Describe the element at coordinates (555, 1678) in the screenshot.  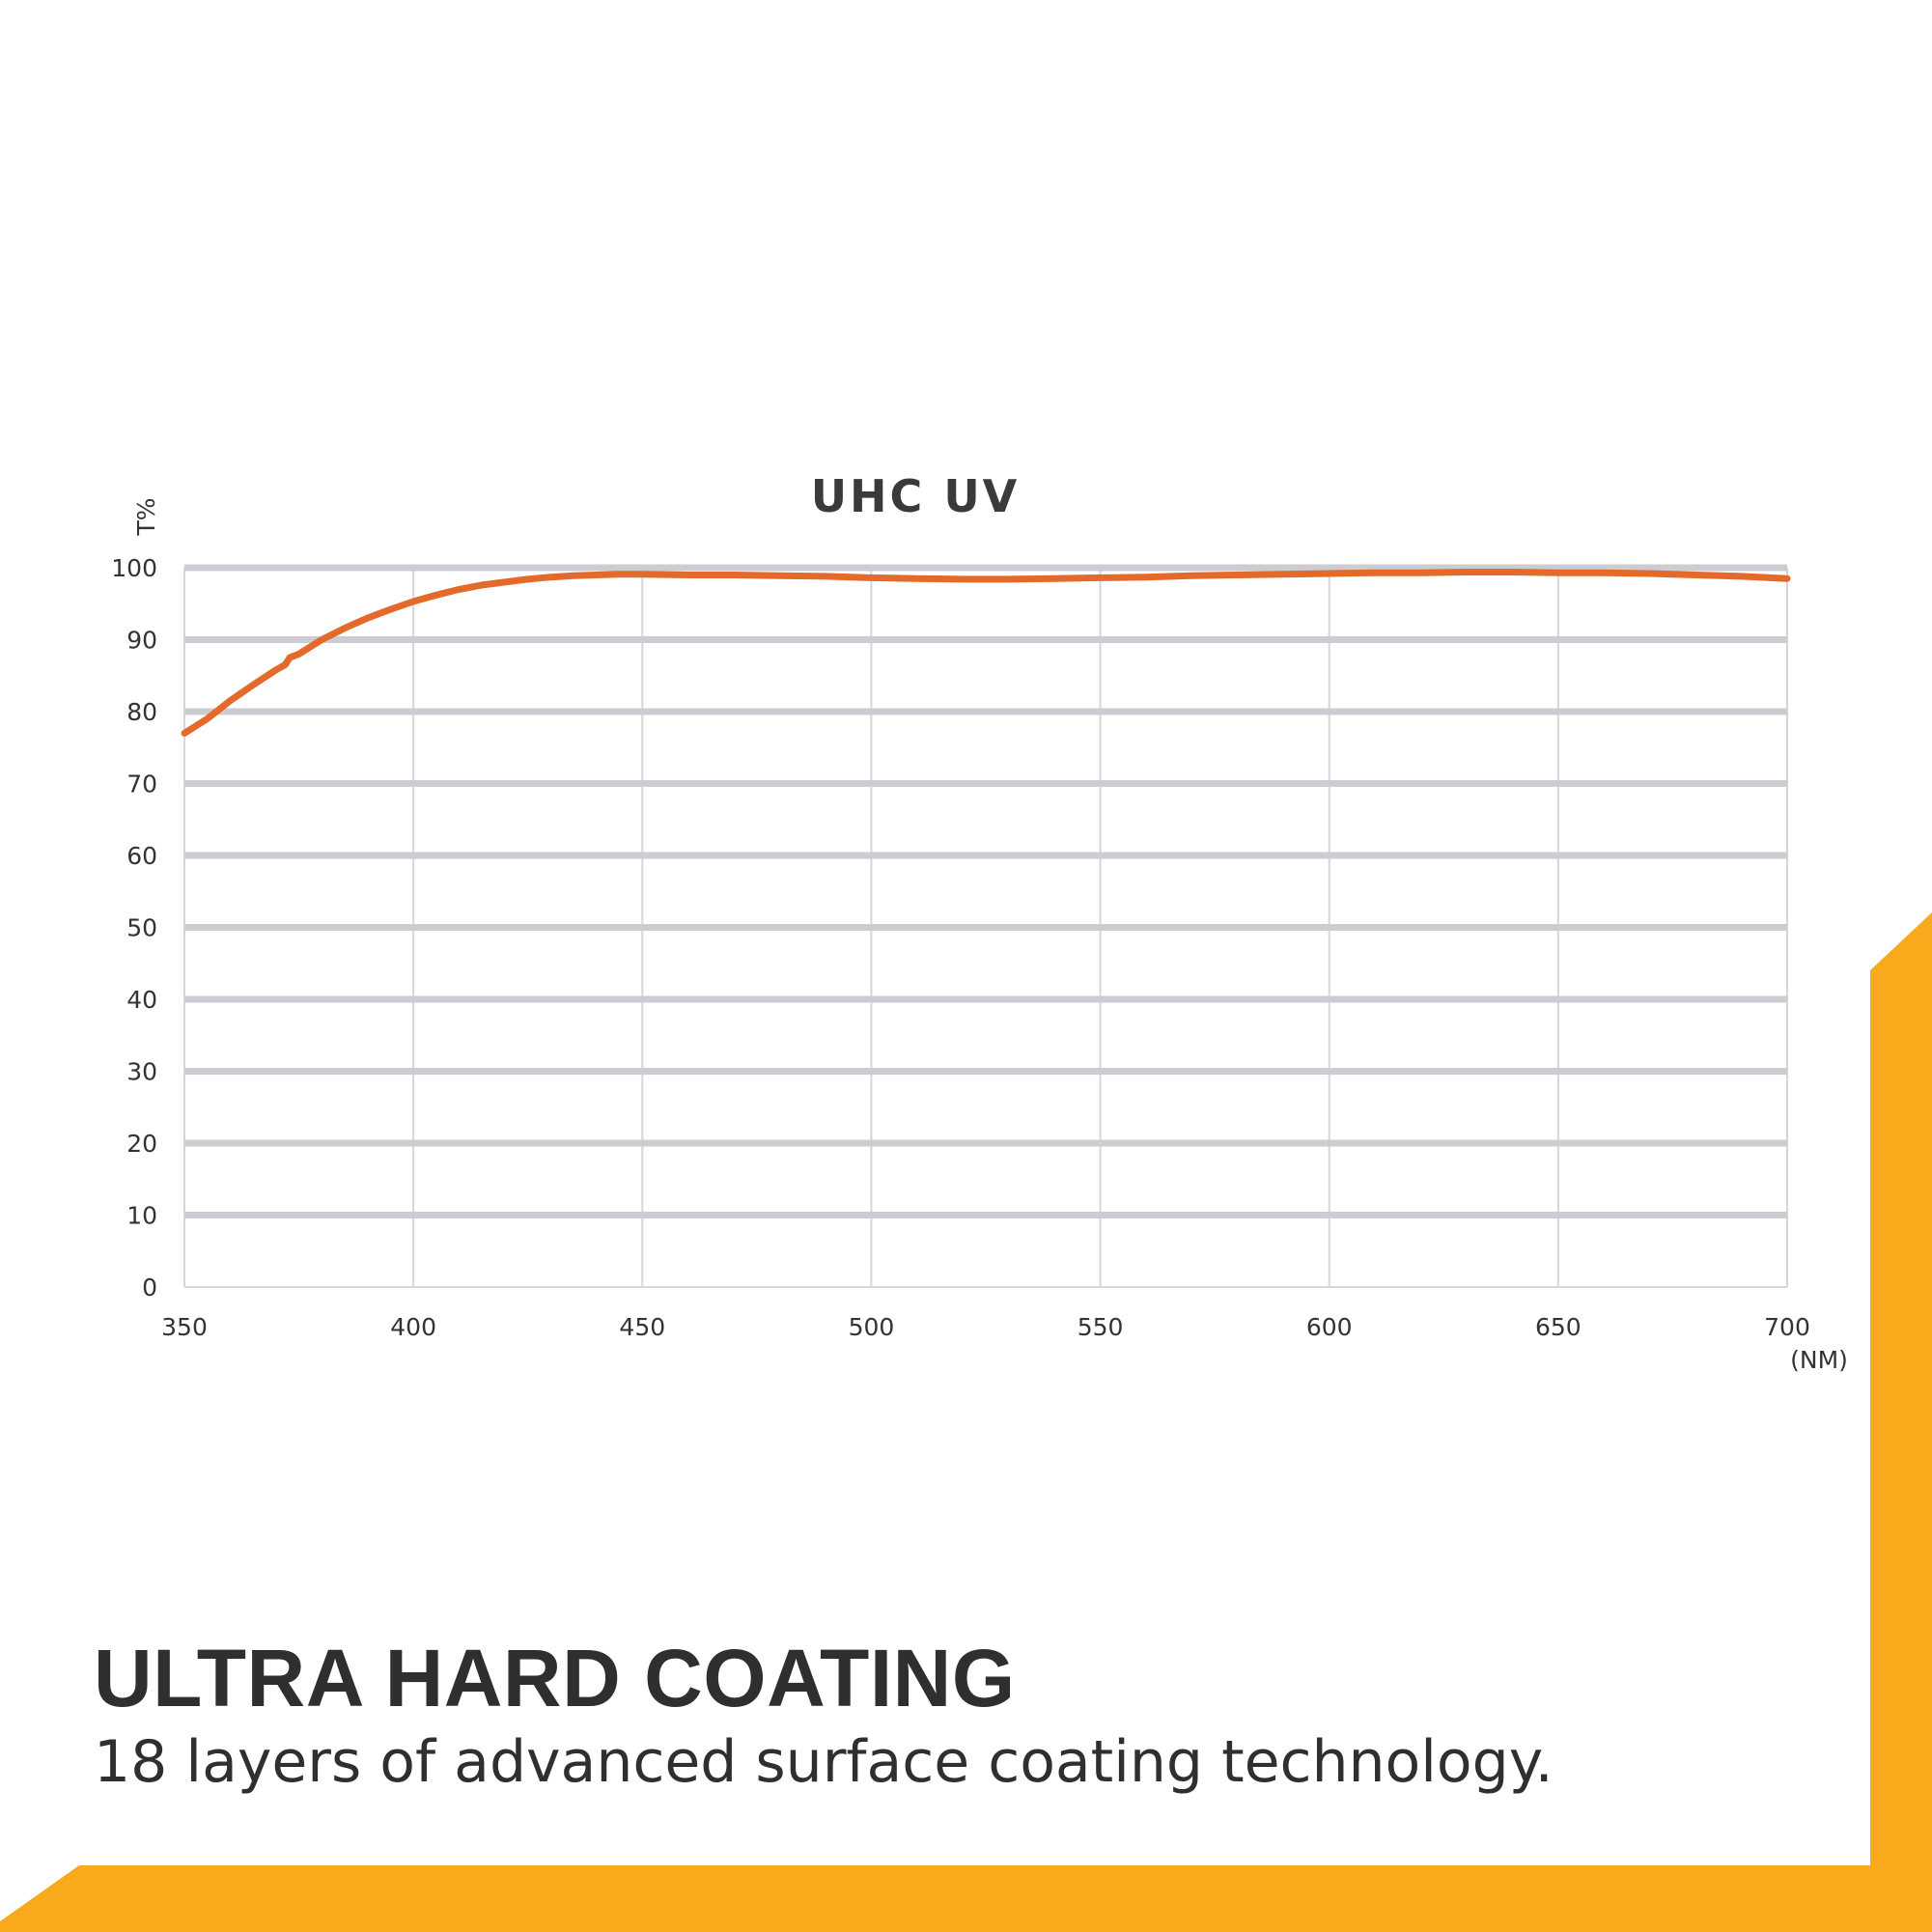
I see `headline: ULTRA HARD COATING` at that location.